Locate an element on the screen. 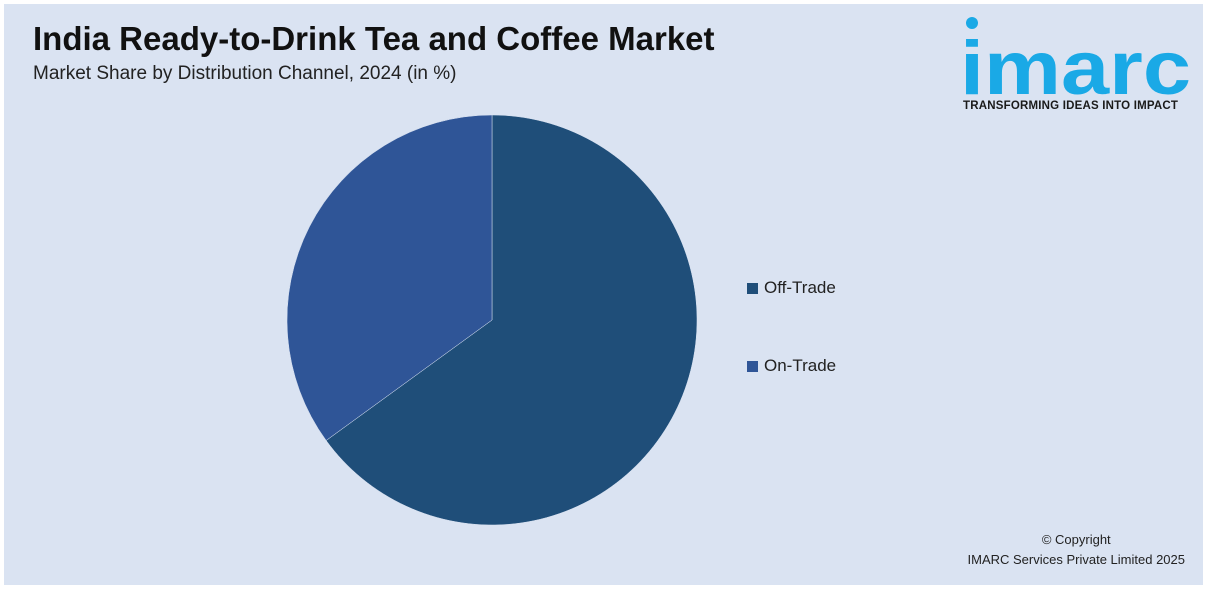  imarc-logo: imarc is located at coordinates (1075, 64).